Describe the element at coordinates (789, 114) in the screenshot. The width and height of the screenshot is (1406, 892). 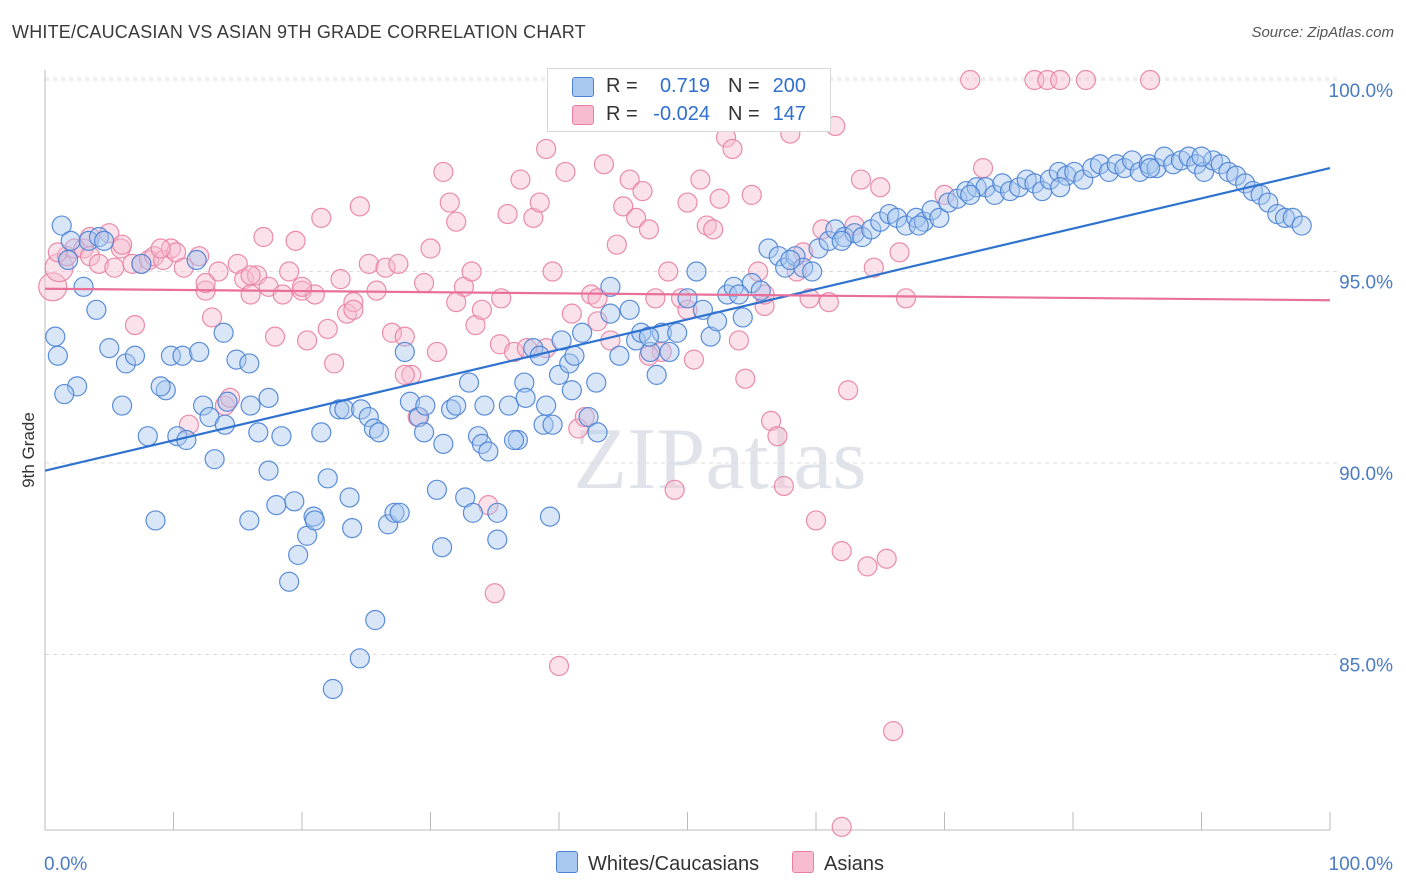
I see `n-value: 147` at that location.